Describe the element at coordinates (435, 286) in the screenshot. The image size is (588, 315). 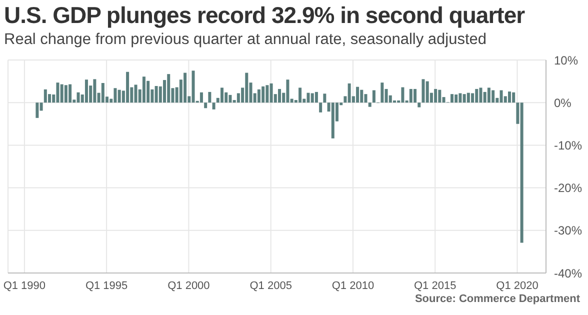
I see `x-tick-label: Q1 2015` at that location.